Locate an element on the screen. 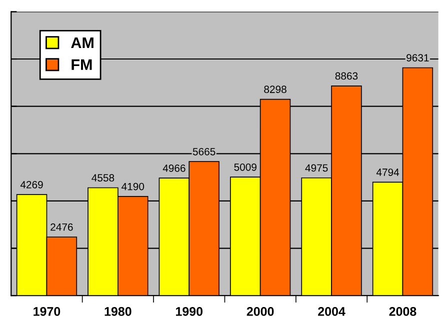  data-label: 4190 is located at coordinates (133, 186).